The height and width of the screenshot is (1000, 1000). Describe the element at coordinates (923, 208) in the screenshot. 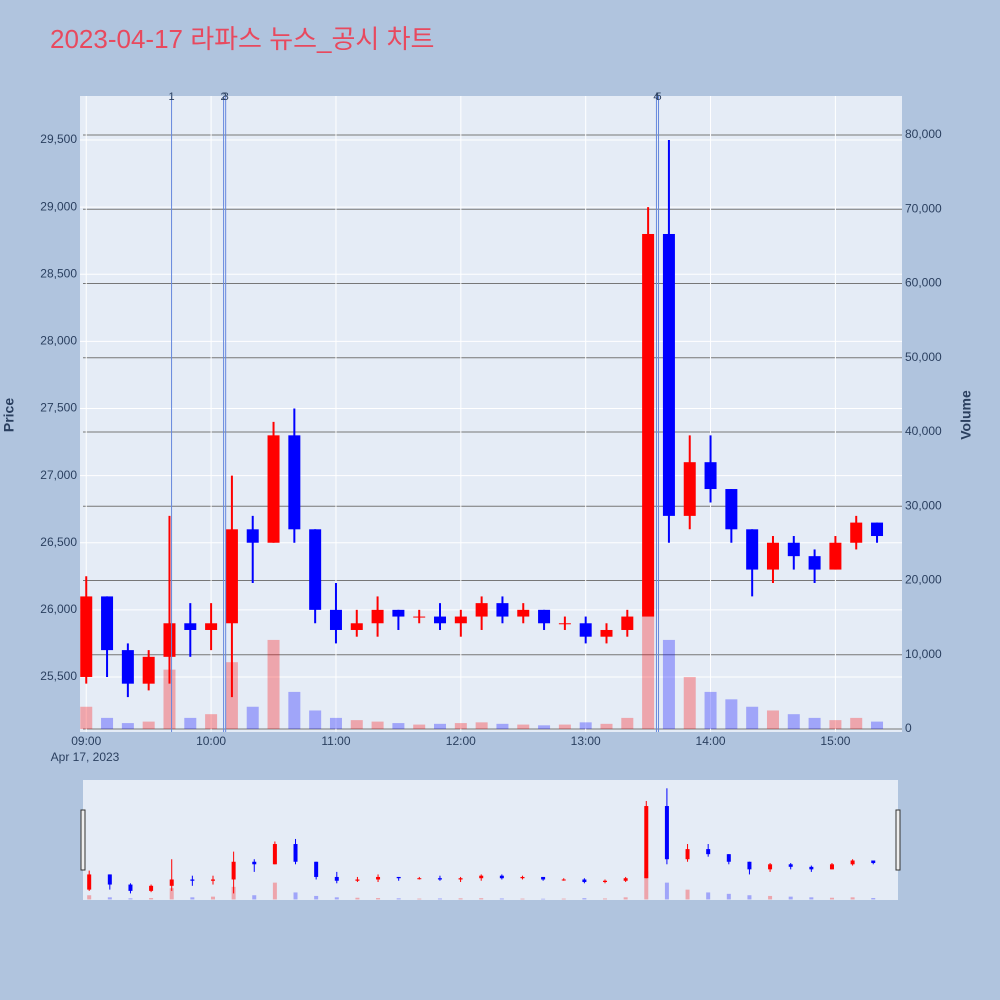

I see `y2-tick-label: 70,000` at that location.